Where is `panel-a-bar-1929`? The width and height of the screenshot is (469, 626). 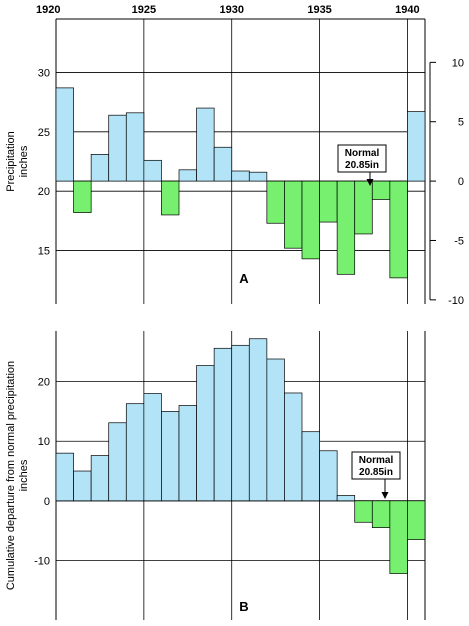 panel-a-bar-1929 is located at coordinates (223, 164).